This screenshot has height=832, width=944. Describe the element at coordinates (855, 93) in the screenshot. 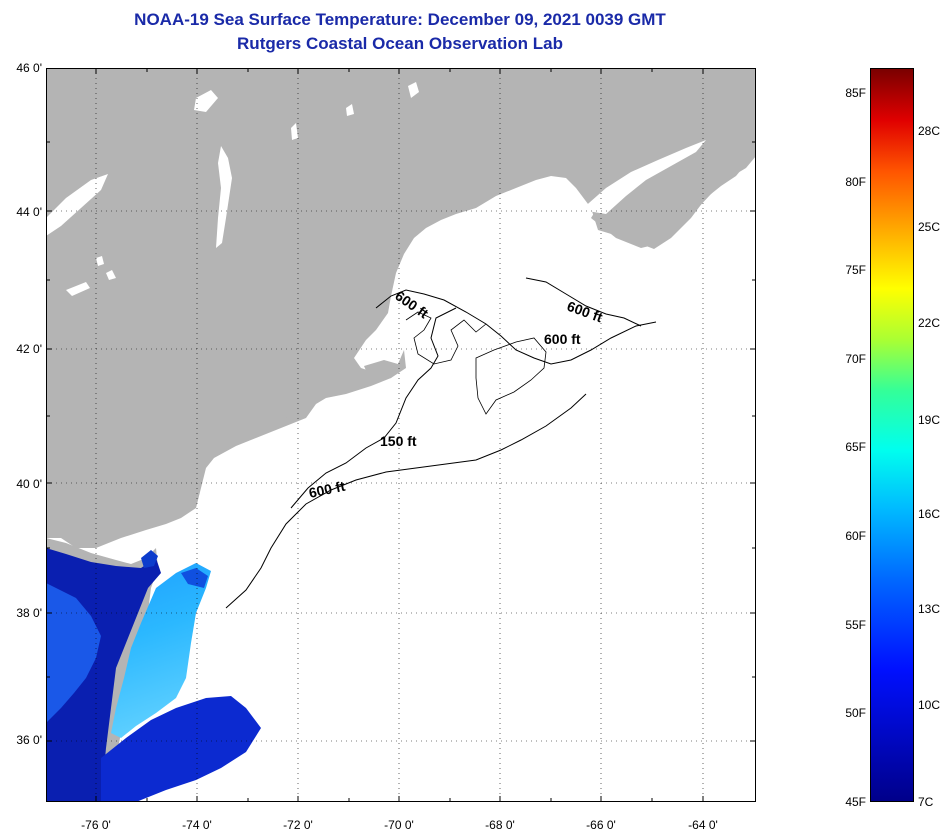

I see `colorbar-label-85f: 85F` at that location.